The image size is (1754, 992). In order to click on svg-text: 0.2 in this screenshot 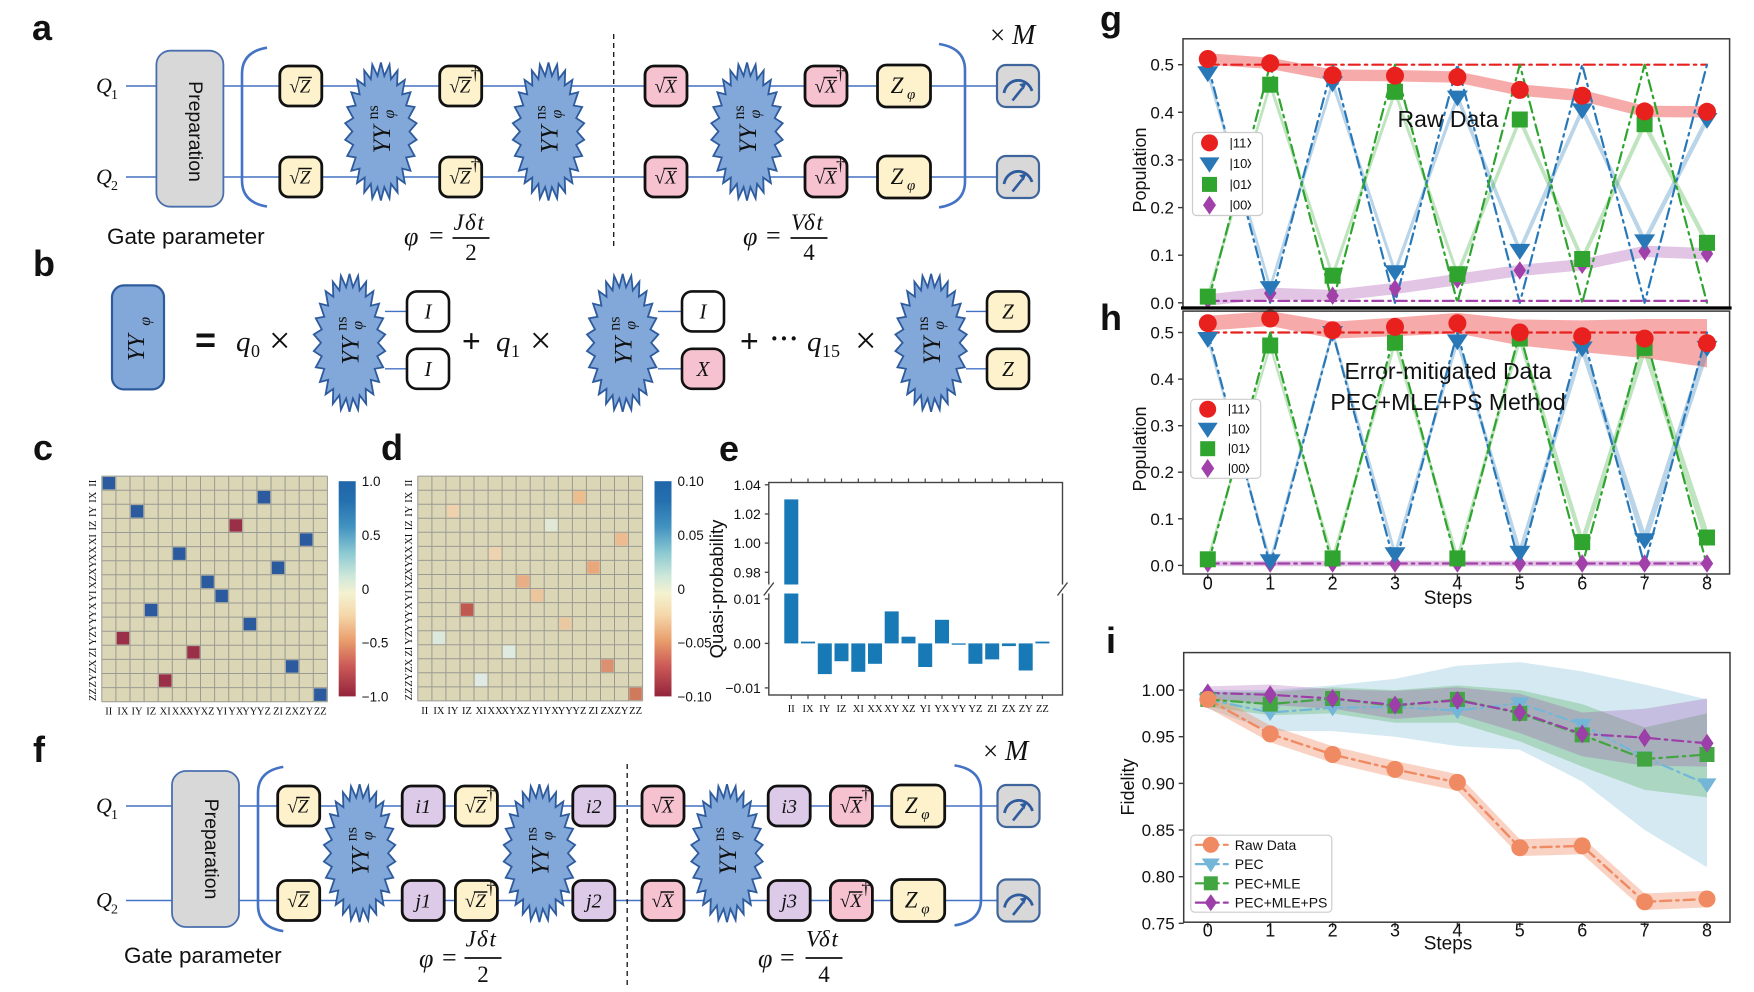, I will do `click(1162, 208)`.